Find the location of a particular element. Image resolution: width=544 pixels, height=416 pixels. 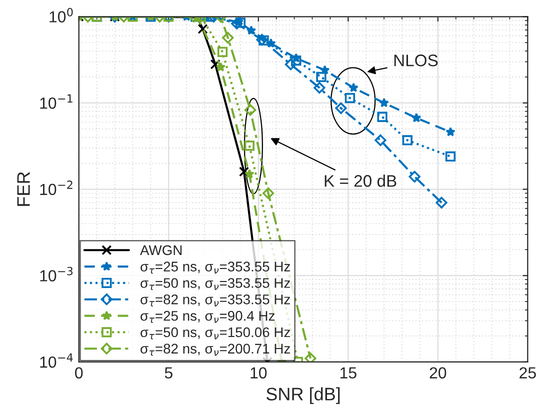

x-axis-title: SNR [dB] is located at coordinates (303, 395).